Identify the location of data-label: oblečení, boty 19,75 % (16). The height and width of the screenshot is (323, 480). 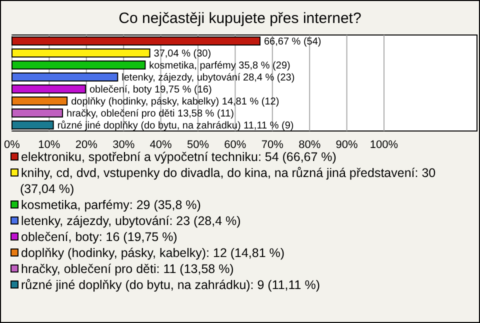
(150, 90).